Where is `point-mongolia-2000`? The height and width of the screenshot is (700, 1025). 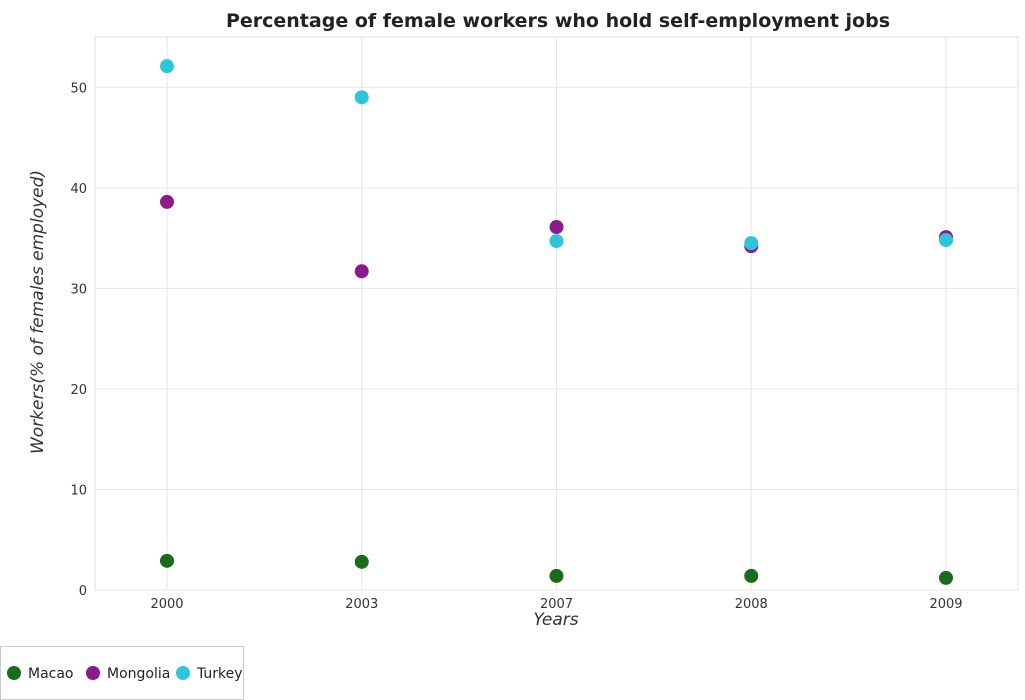
point-mongolia-2000 is located at coordinates (167, 201).